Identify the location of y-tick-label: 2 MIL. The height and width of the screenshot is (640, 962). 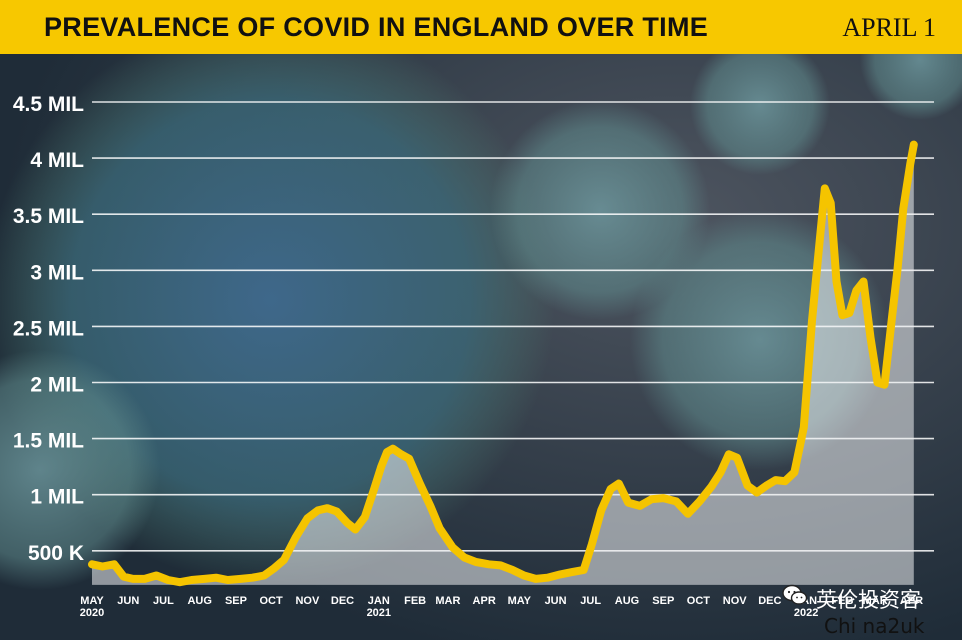
(57, 385).